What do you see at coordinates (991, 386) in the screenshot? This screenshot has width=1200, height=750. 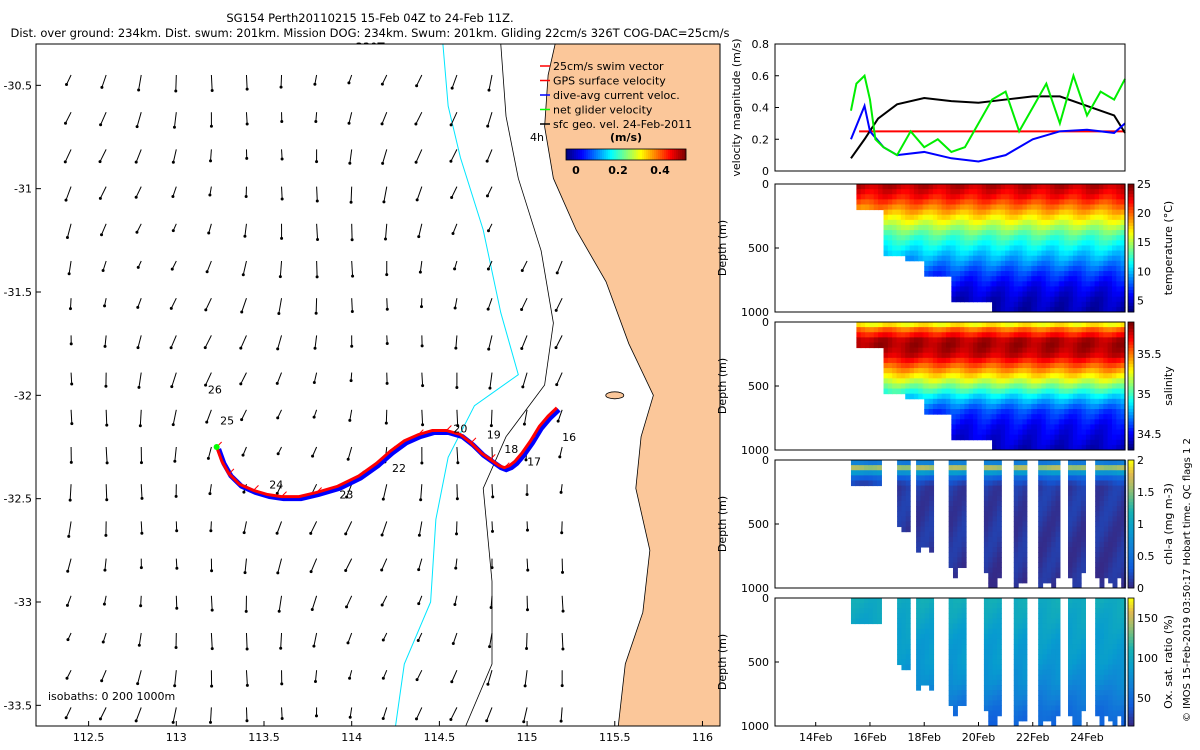 I see `salinity-cells` at bounding box center [991, 386].